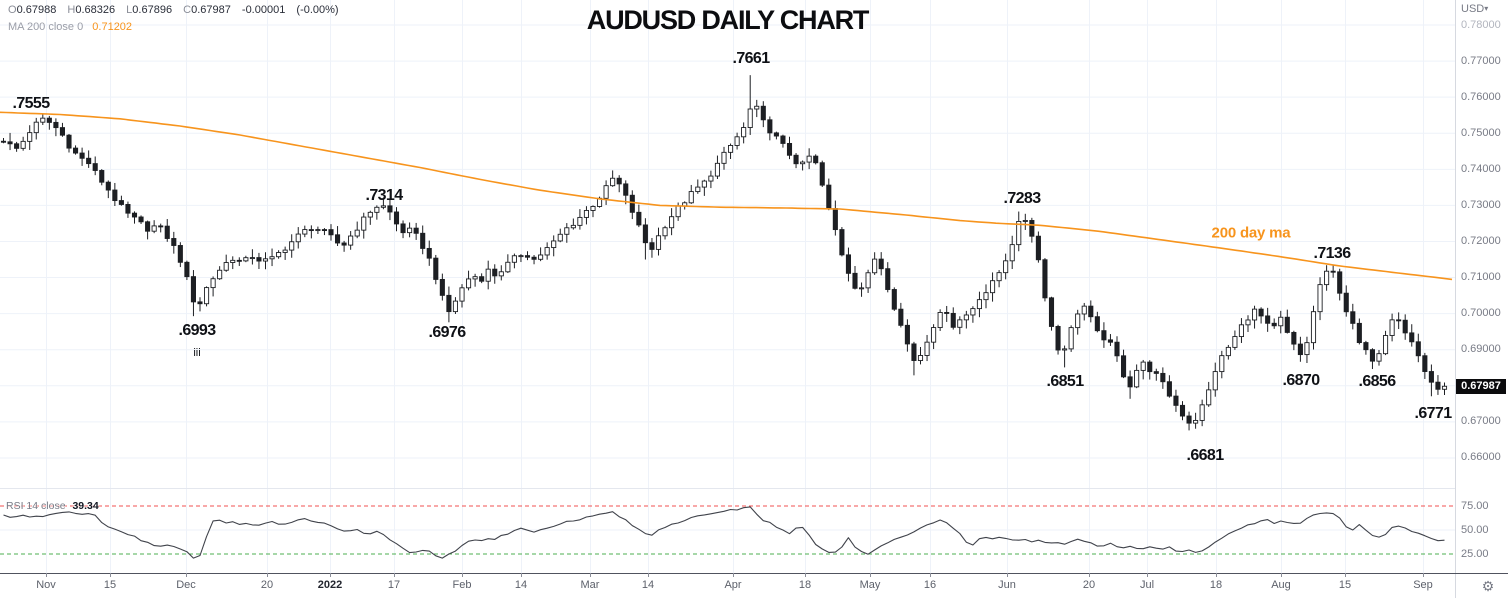 Image resolution: width=1508 pixels, height=598 pixels. Describe the element at coordinates (1481, 240) in the screenshot. I see `price-axis-tick: 0.72000` at that location.